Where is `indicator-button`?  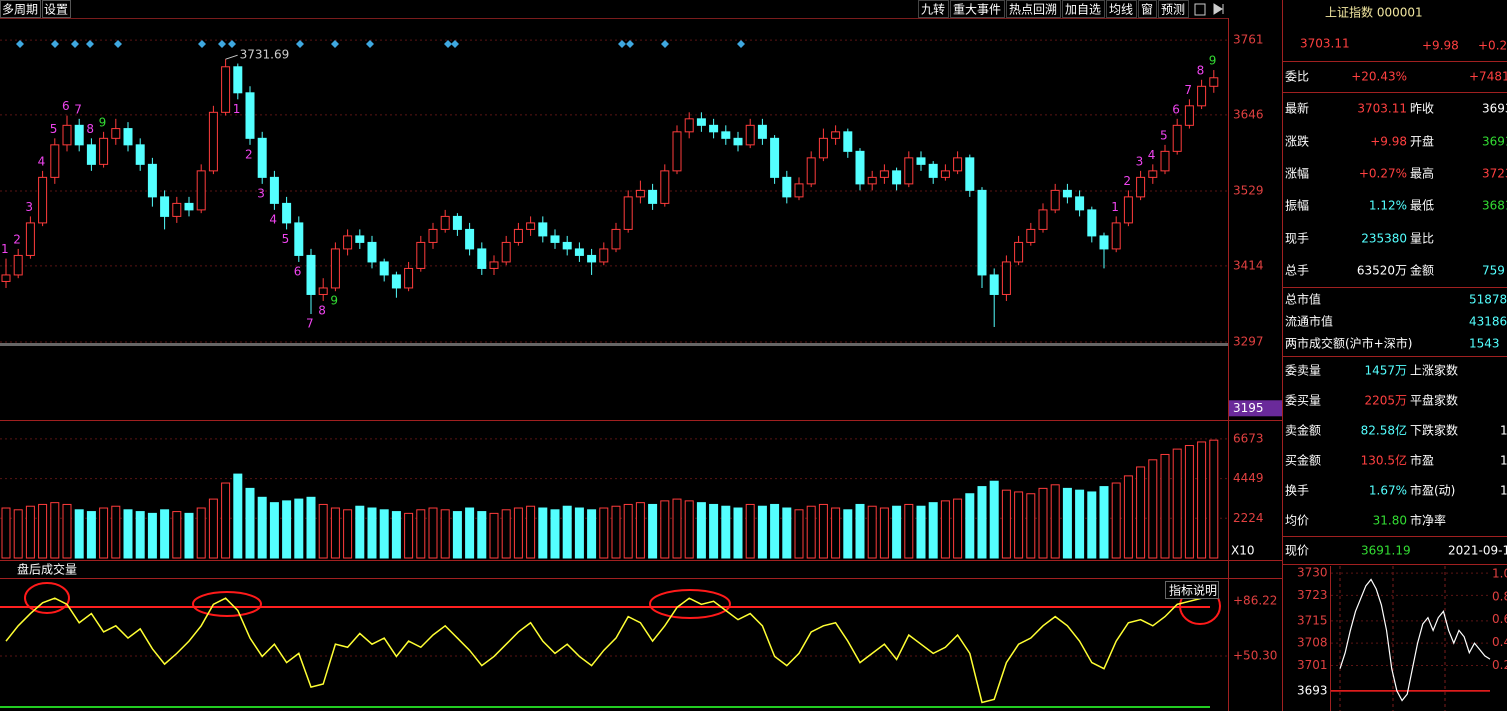 indicator-button is located at coordinates (1192, 590).